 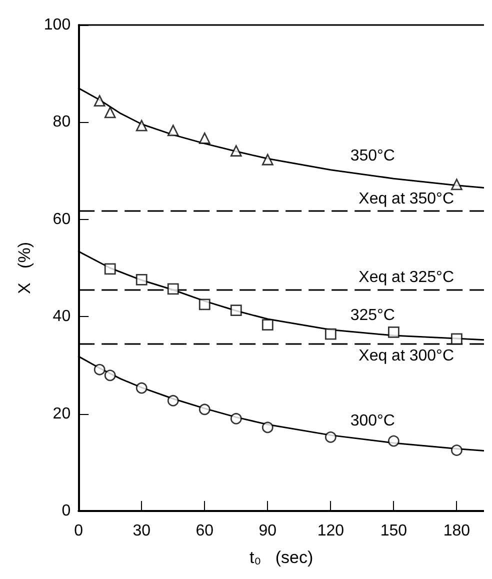 What do you see at coordinates (61, 413) in the screenshot?
I see `y-tick-label: 20` at bounding box center [61, 413].